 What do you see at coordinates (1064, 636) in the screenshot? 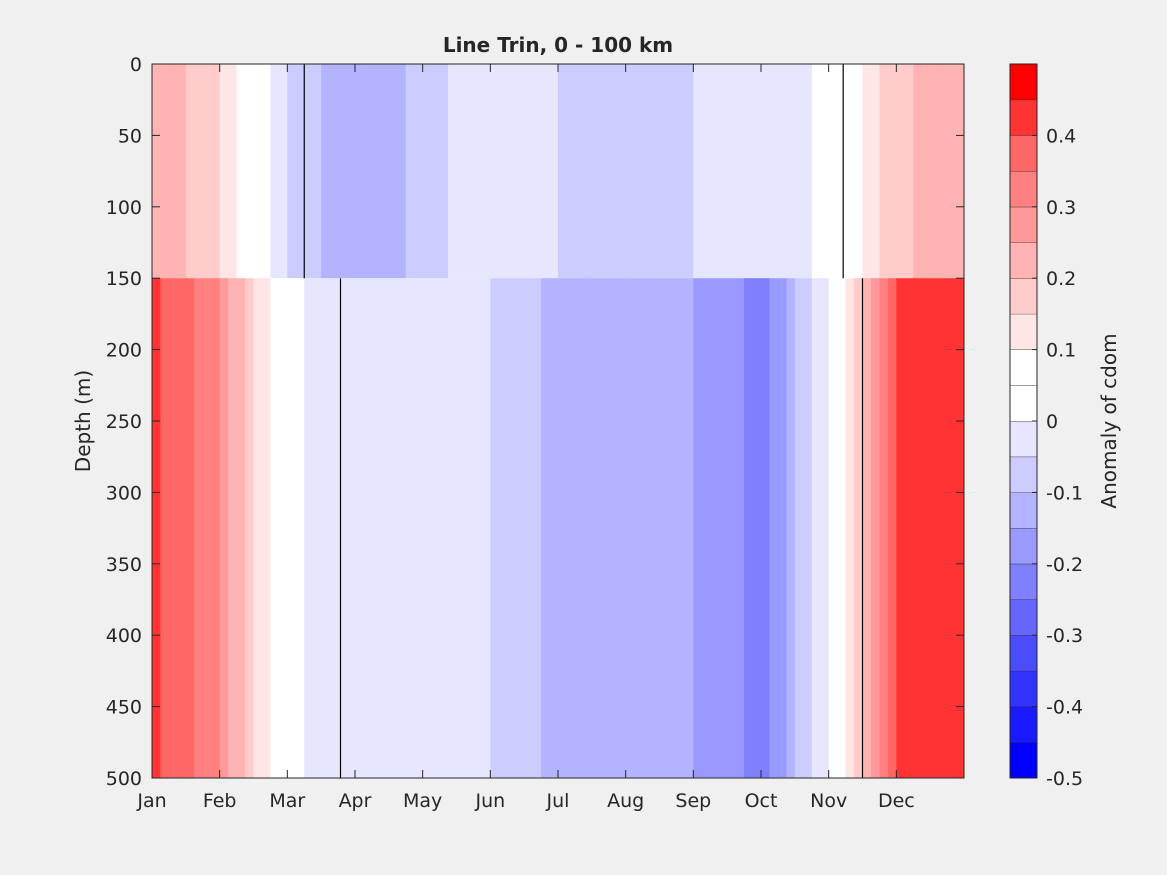
I see `colorbar-tick-label: -0.3` at bounding box center [1064, 636].